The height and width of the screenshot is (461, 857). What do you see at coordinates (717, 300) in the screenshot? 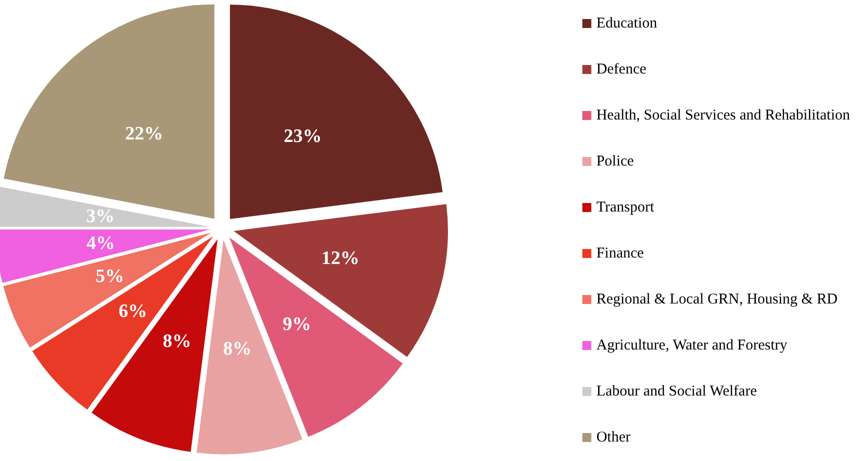
I see `legend-label: Regional & Local GRN, Housing & RD` at bounding box center [717, 300].